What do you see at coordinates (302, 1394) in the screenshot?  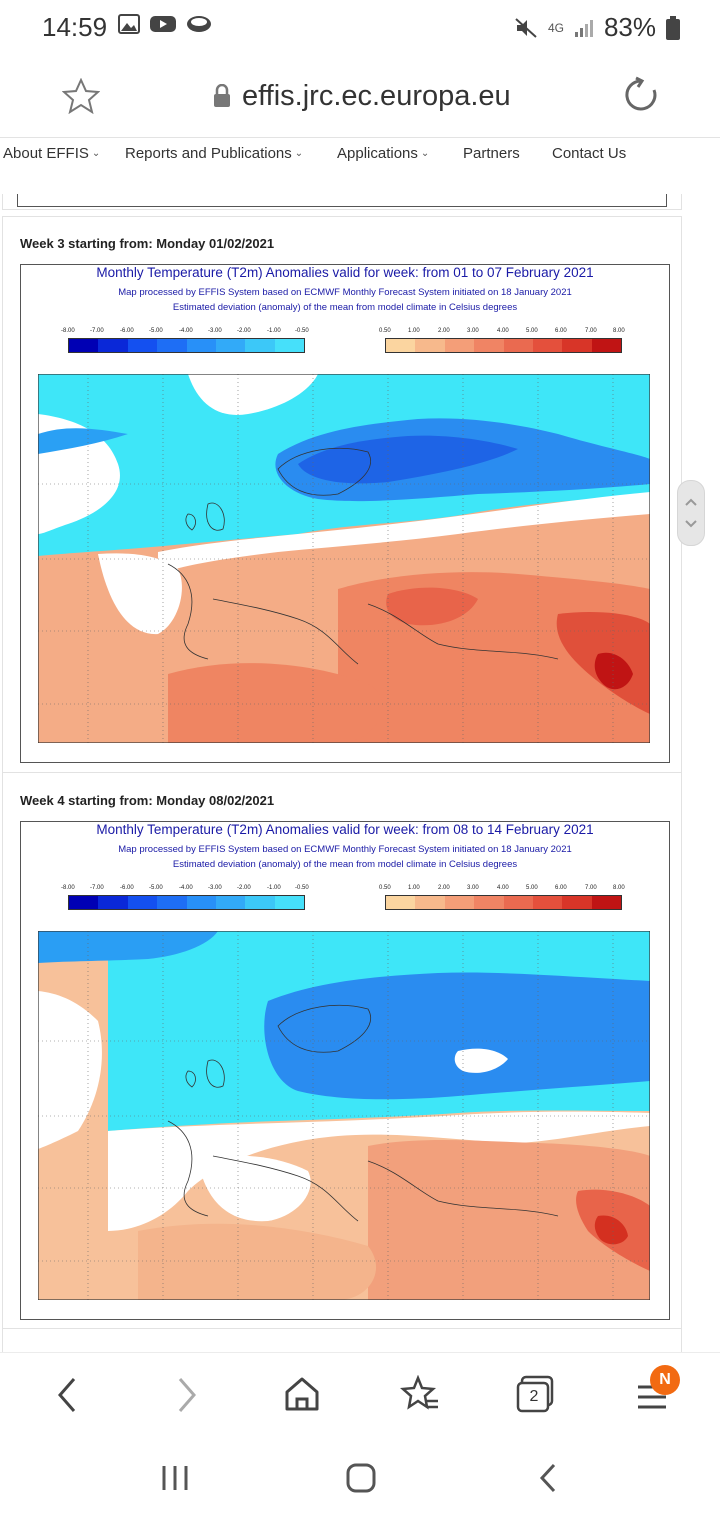 I see `home-icon` at bounding box center [302, 1394].